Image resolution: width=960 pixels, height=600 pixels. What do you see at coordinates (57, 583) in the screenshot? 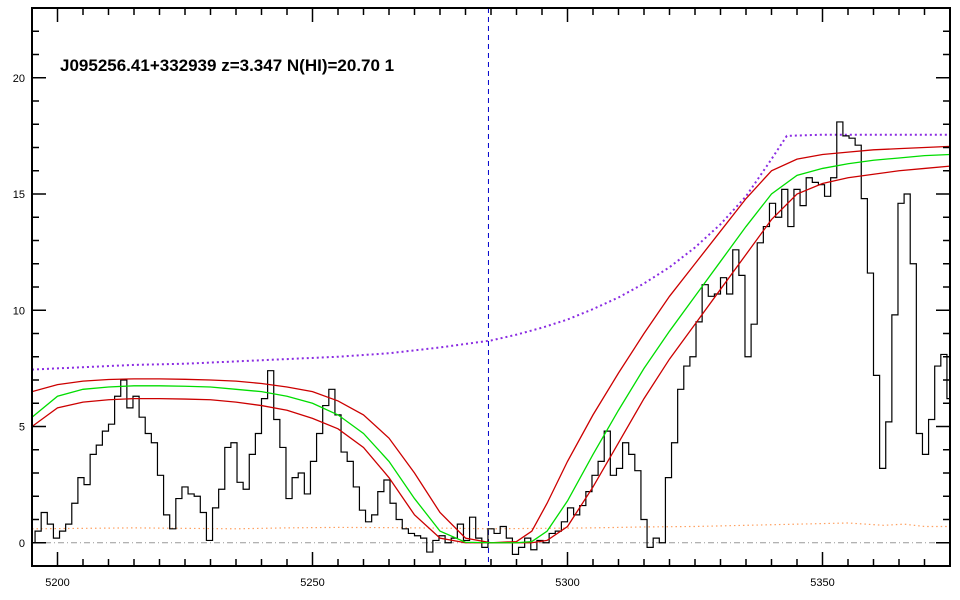
I see `x-tick-label: 5200` at bounding box center [57, 583].